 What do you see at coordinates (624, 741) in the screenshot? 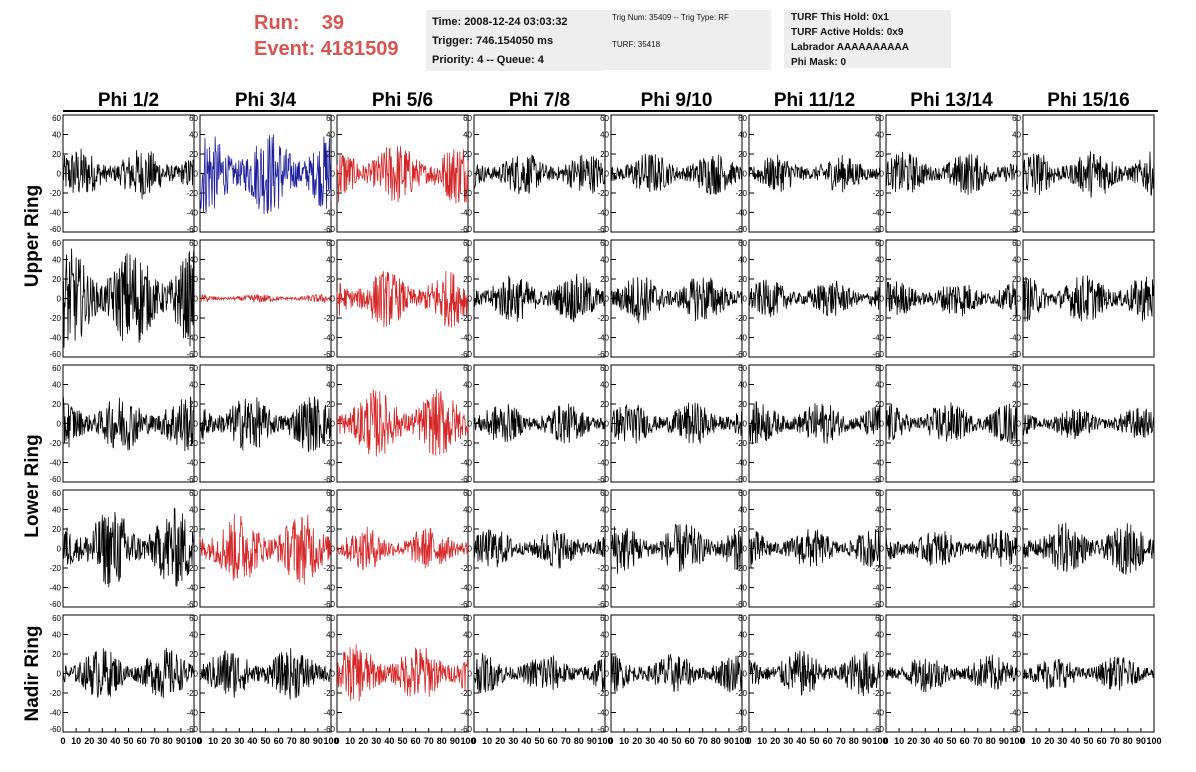
I see `x-tick-label: 10` at bounding box center [624, 741].